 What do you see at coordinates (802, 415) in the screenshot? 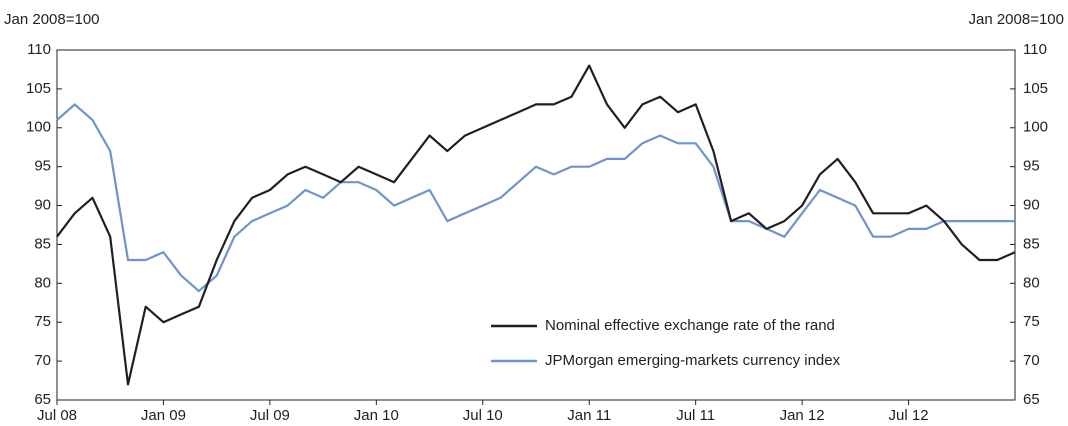
I see `x-tick-label: Jan 12` at bounding box center [802, 415].